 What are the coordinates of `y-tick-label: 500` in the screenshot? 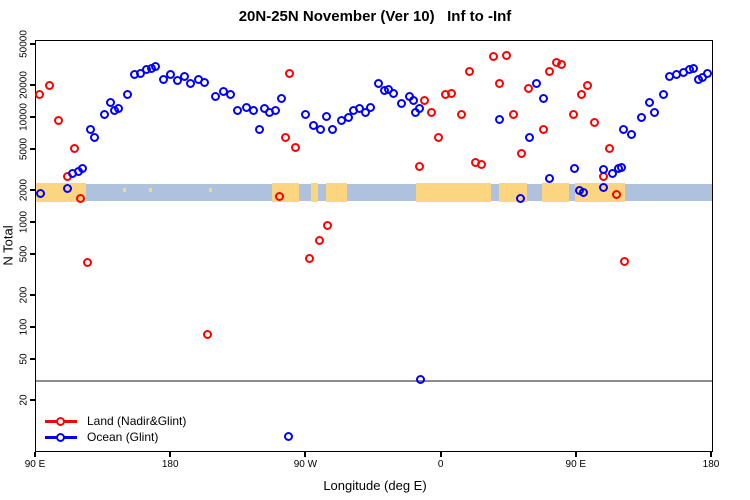 It's located at (24, 253).